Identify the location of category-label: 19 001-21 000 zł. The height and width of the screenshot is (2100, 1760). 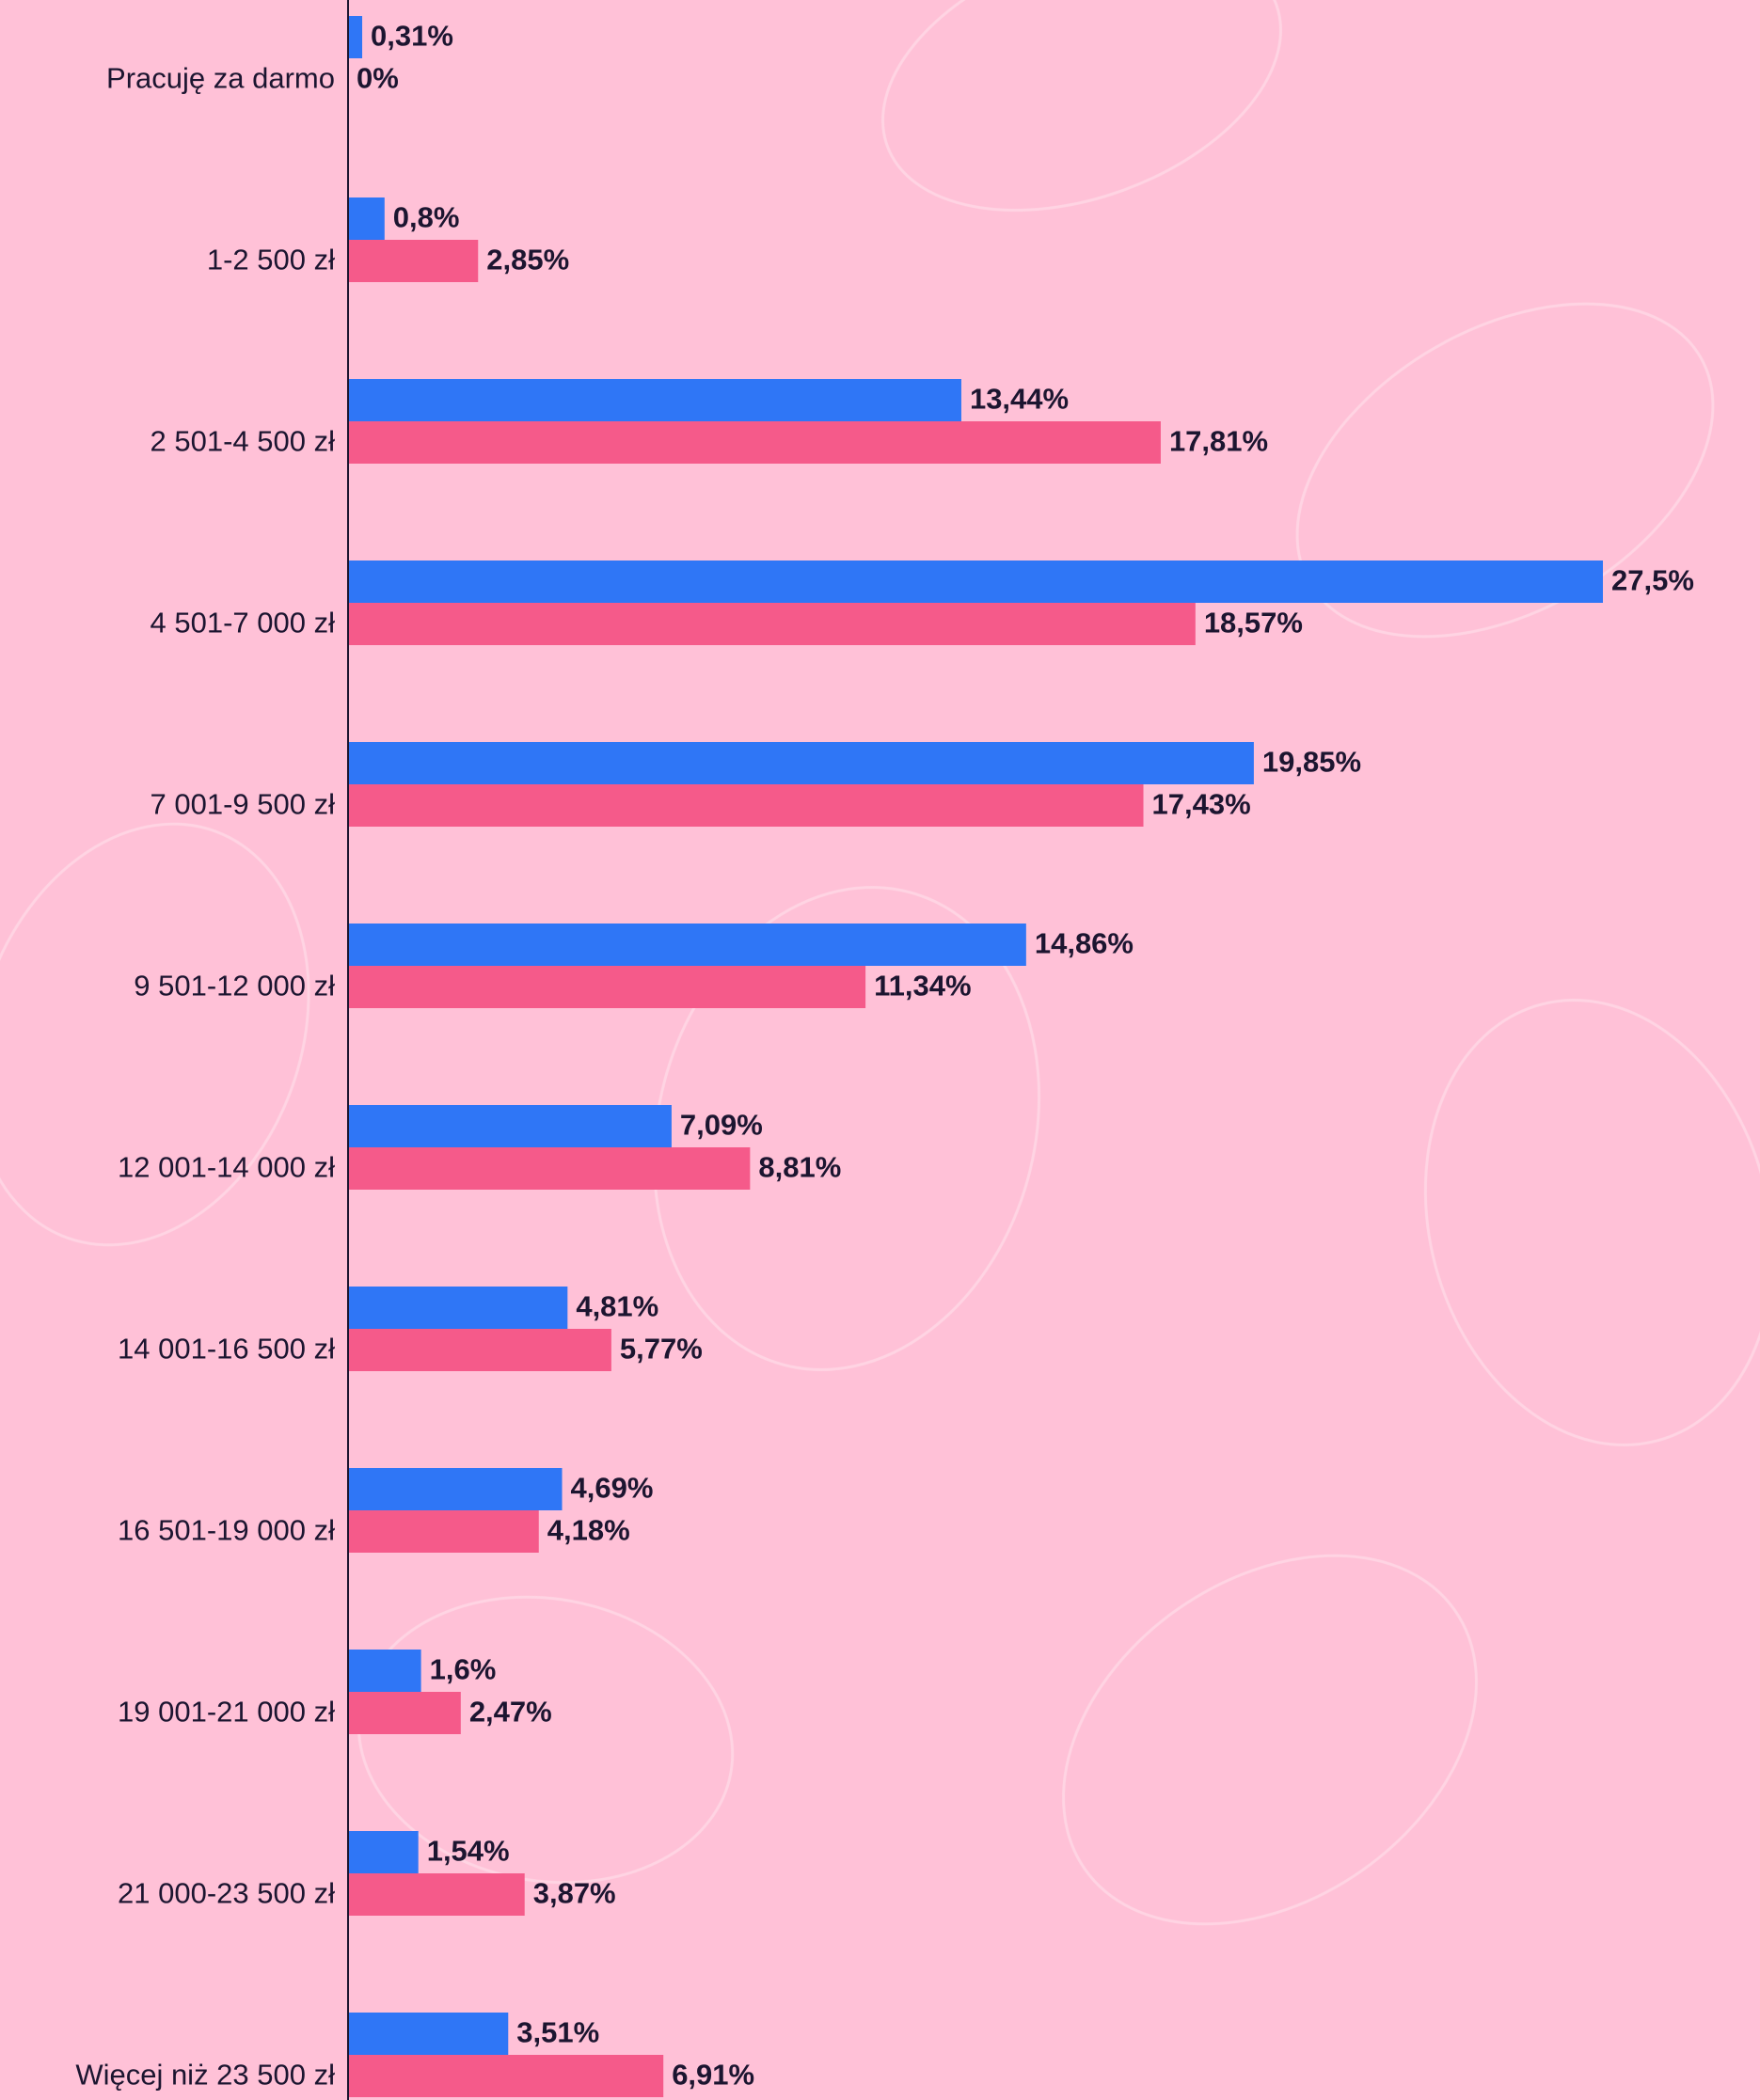
(226, 1712).